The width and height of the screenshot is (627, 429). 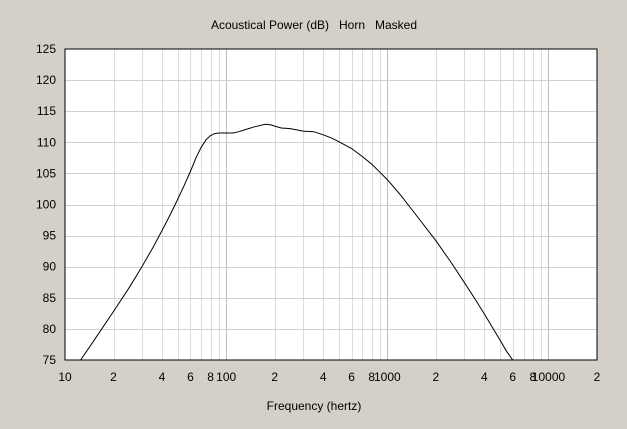 What do you see at coordinates (46, 111) in the screenshot?
I see `y-tick-label: 115` at bounding box center [46, 111].